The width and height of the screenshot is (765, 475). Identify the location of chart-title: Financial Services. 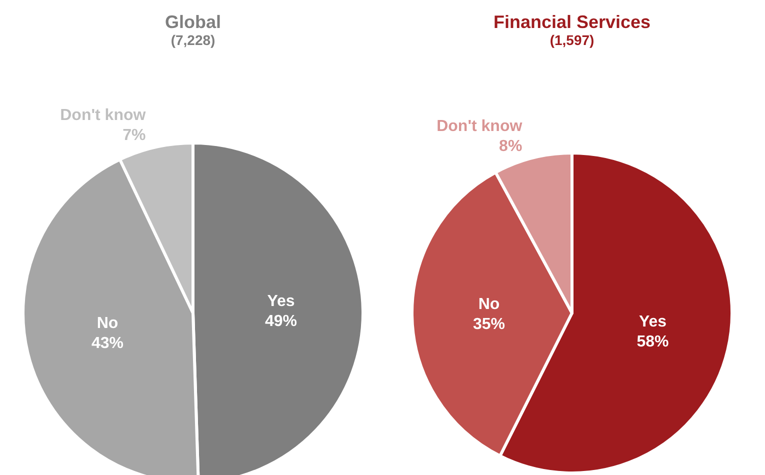
(572, 22).